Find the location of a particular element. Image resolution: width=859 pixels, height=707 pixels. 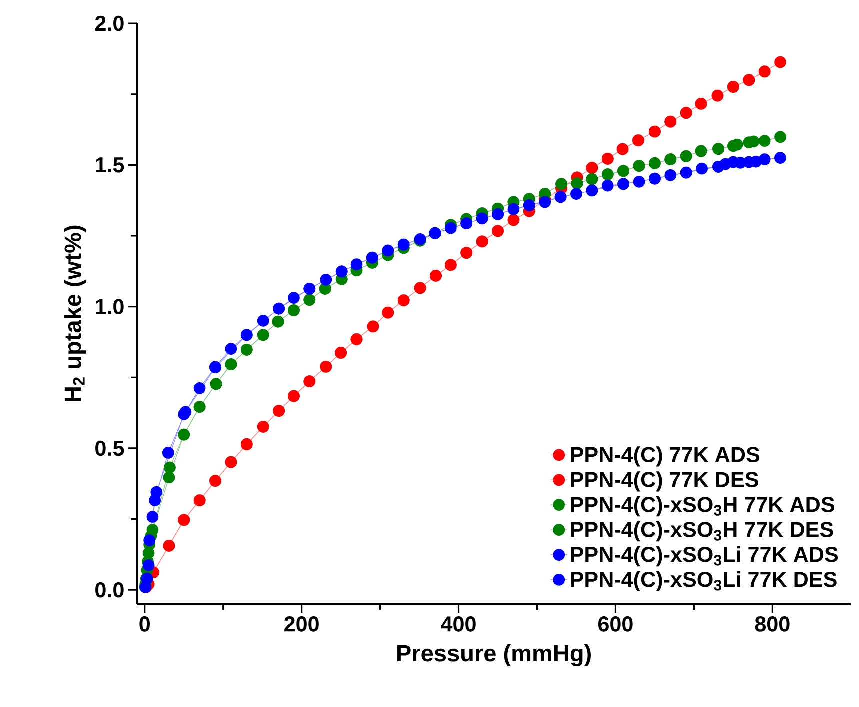

x-tick-label: 200 is located at coordinates (301, 624).